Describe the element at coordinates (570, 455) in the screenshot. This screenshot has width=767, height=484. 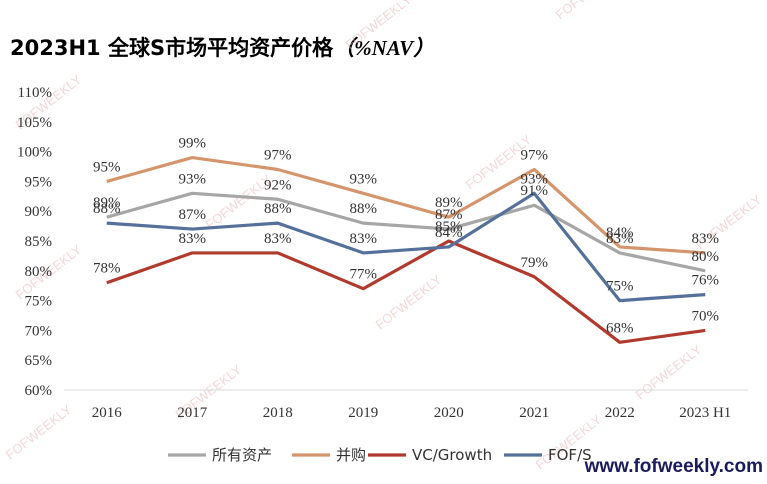
I see `legend-label: FOF/S` at that location.